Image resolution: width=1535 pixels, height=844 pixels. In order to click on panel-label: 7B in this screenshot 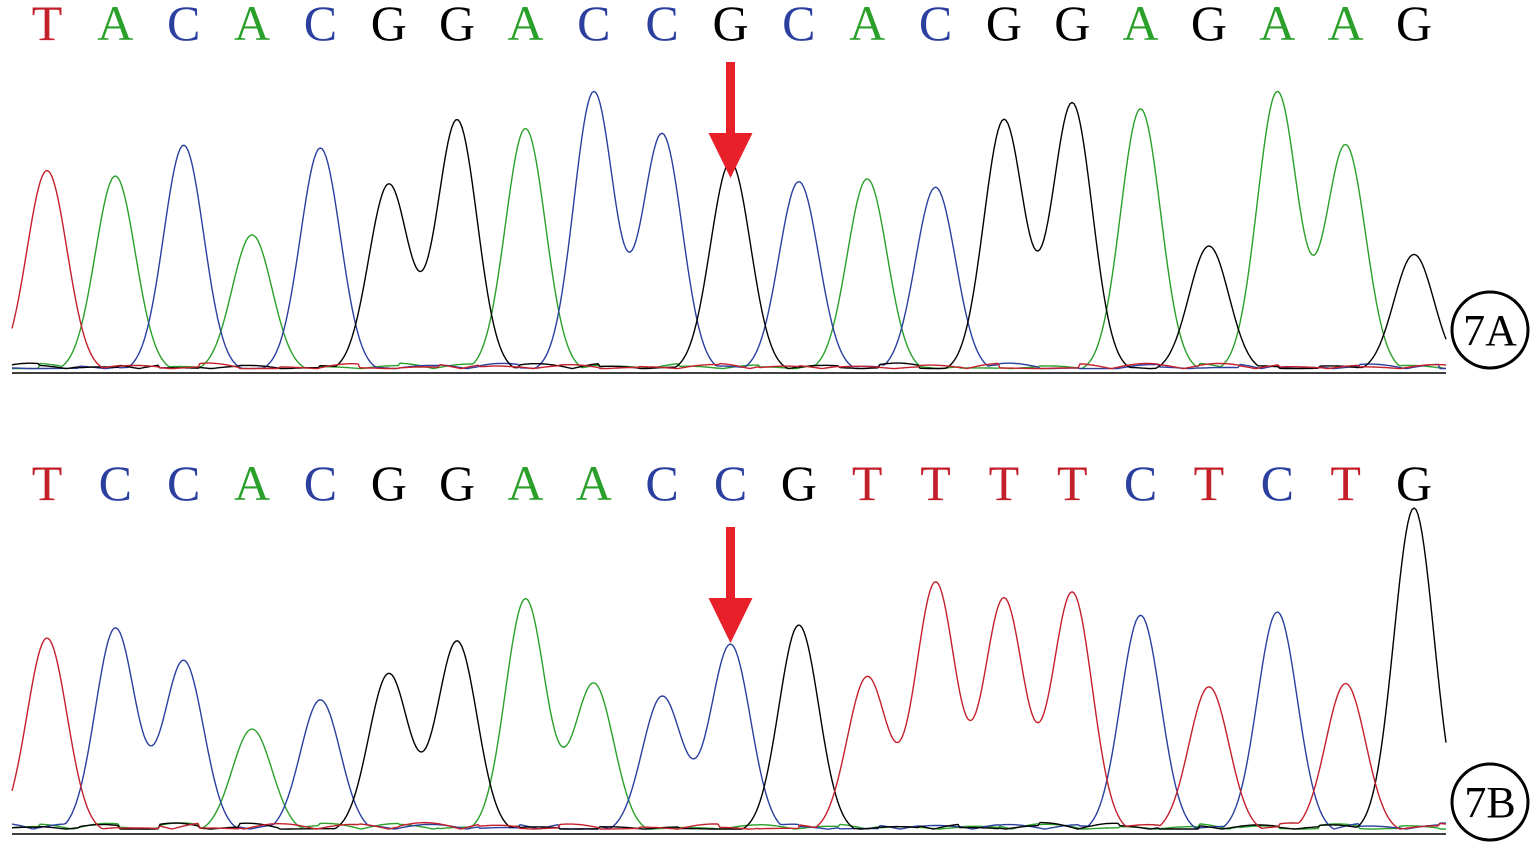, I will do `click(1489, 802)`.